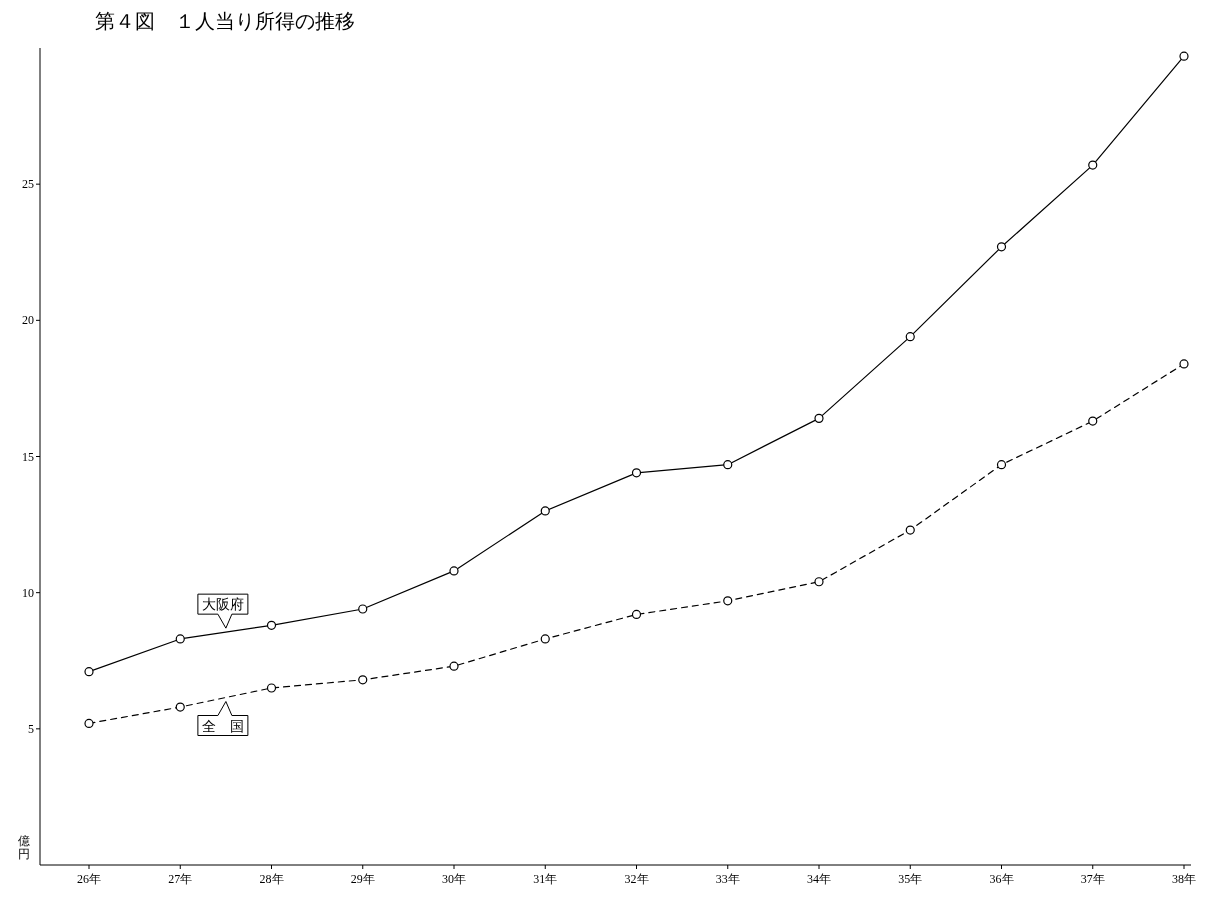  Describe the element at coordinates (910, 879) in the screenshot. I see `x-tick-label: 35年` at that location.